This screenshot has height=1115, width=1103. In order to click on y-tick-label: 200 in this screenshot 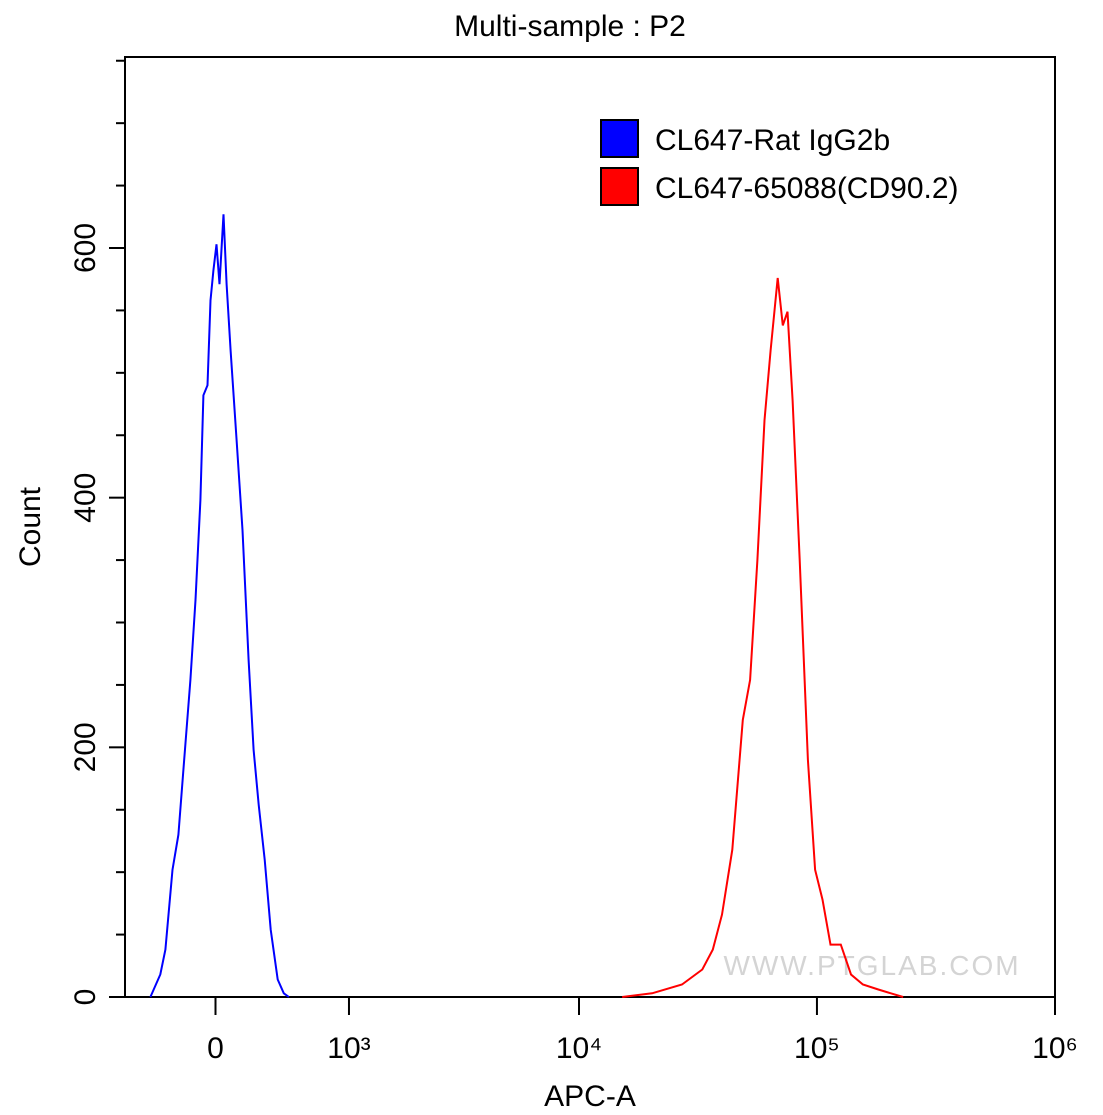, I will do `click(85, 747)`.